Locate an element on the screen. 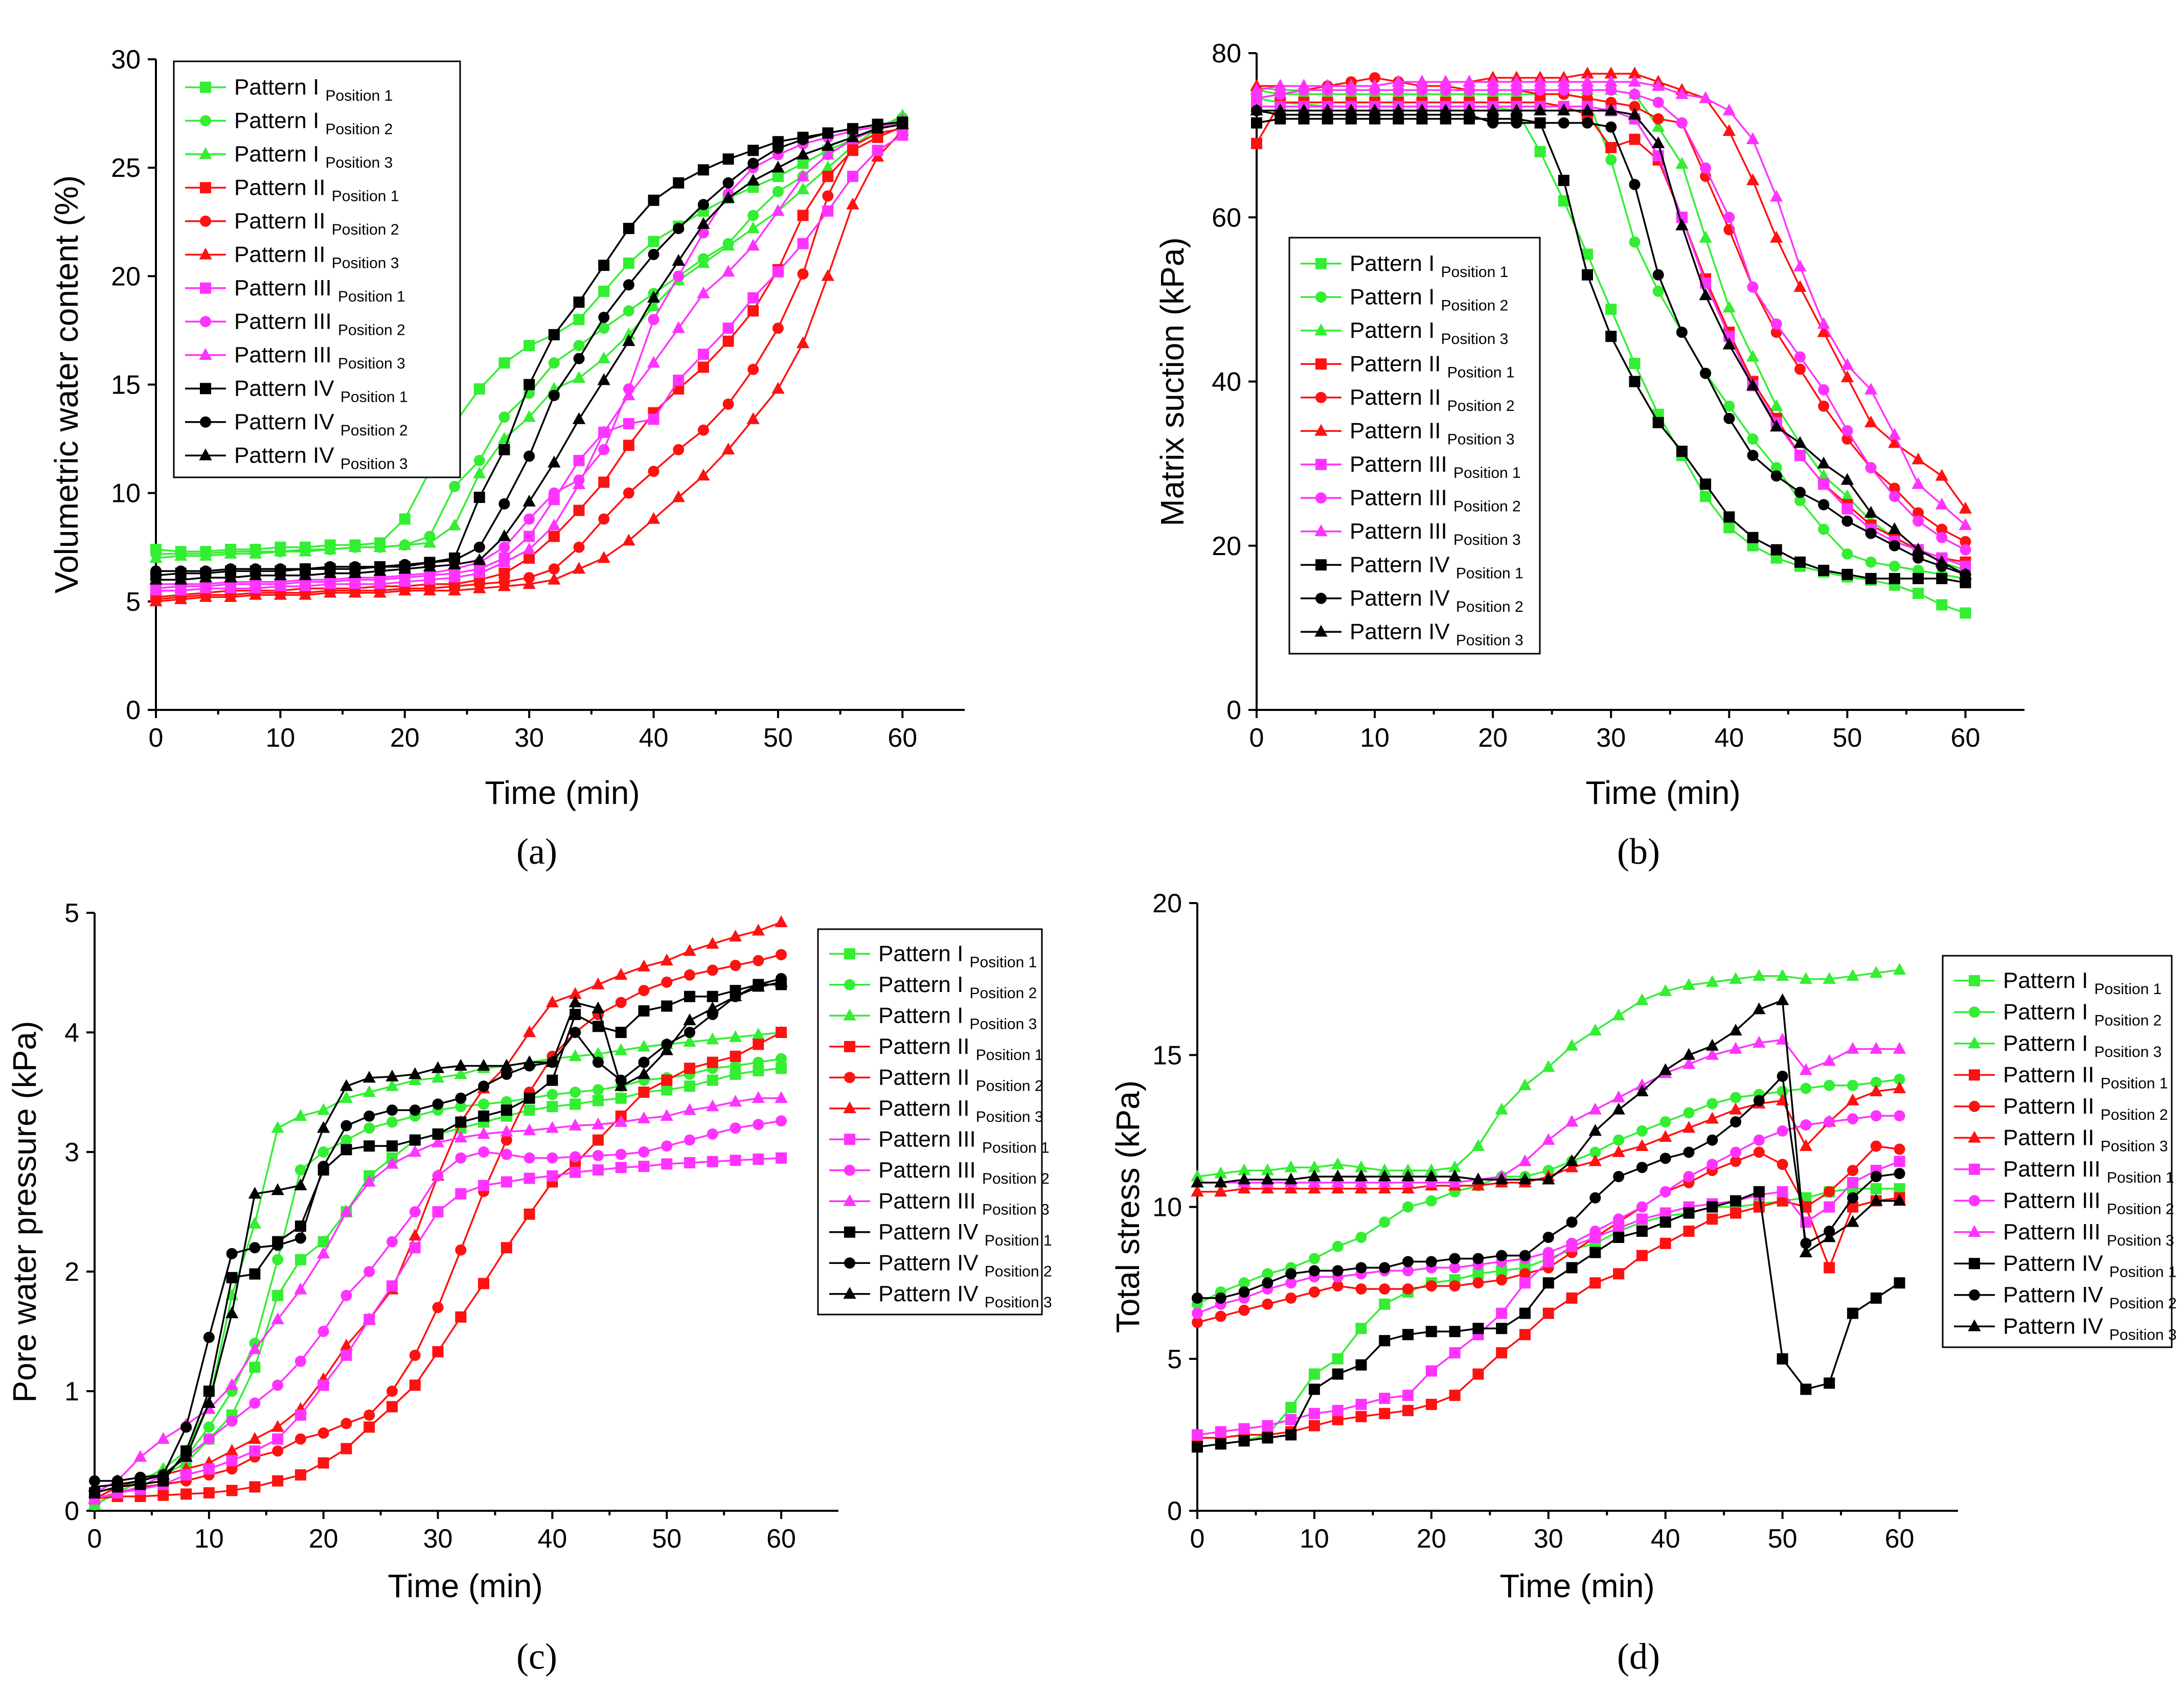 This screenshot has height=1682, width=2184. y-tick-label: 40 is located at coordinates (1226, 382).